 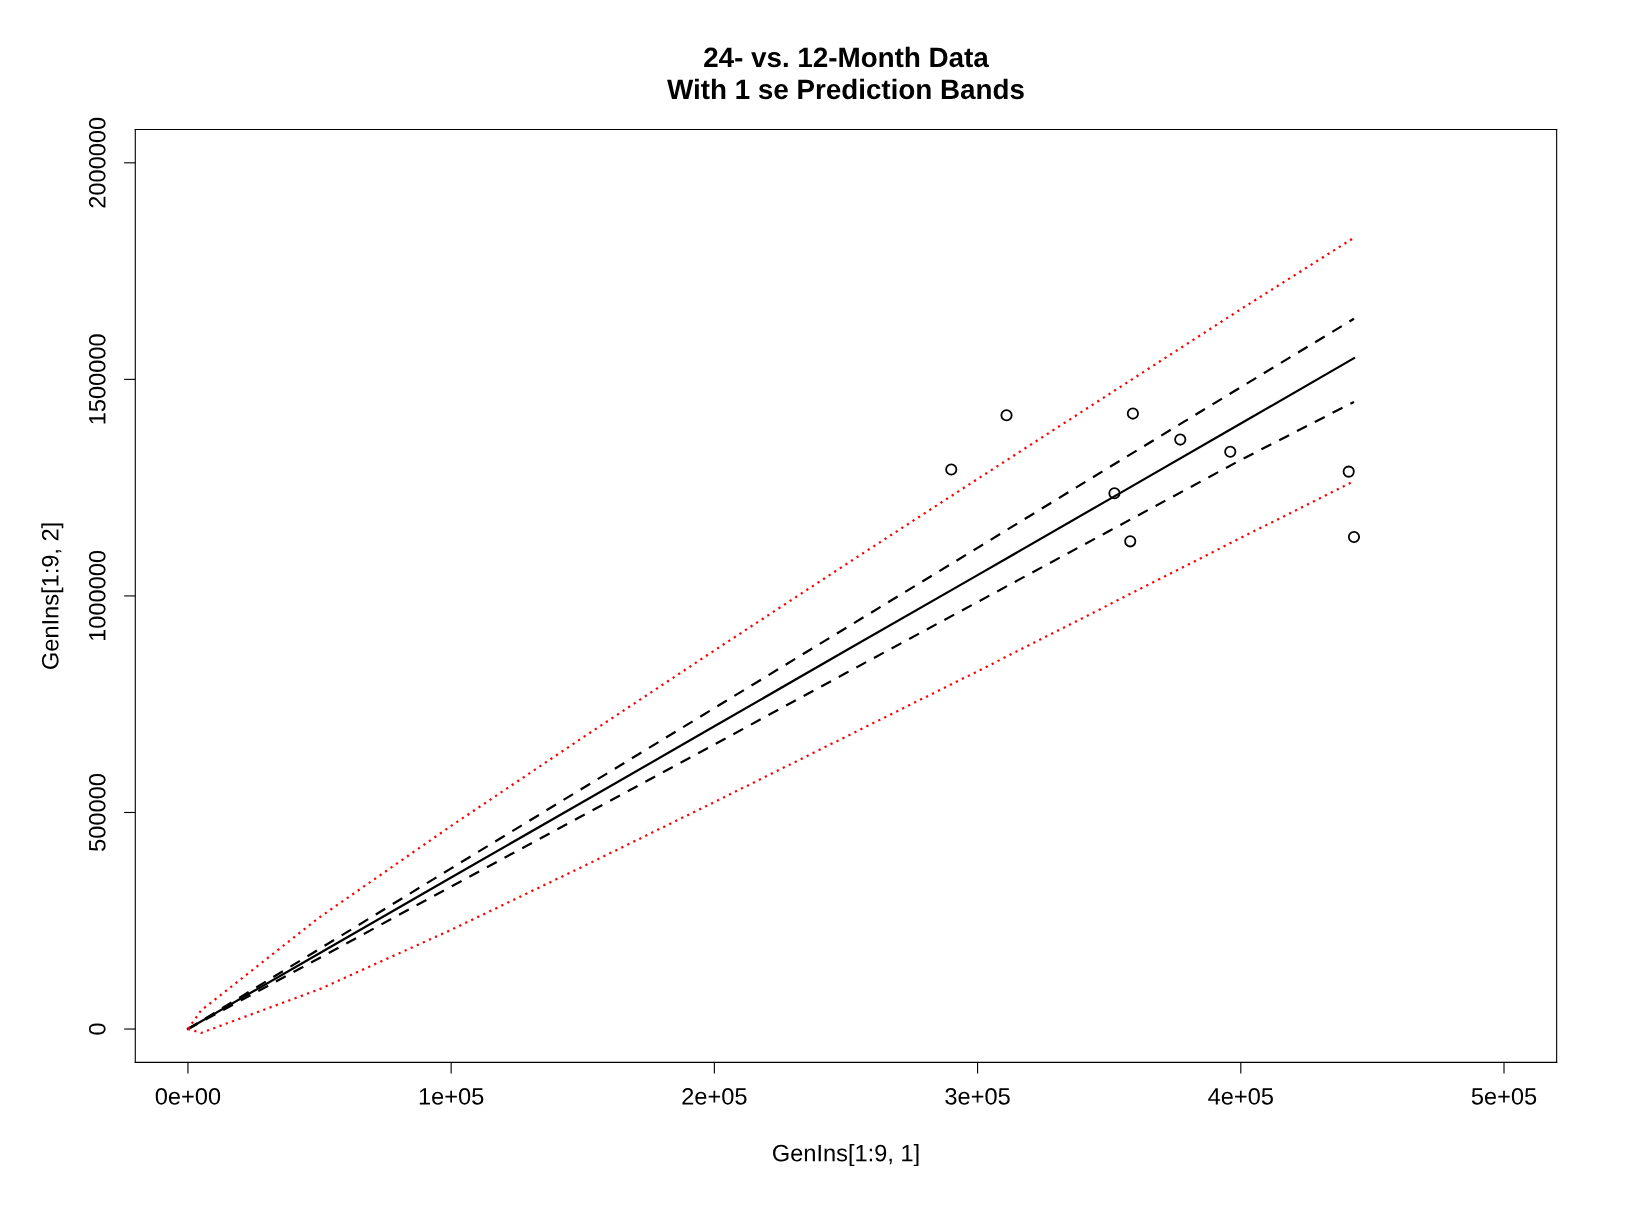 What do you see at coordinates (97, 1029) in the screenshot?
I see `y-tick-label: 0` at bounding box center [97, 1029].